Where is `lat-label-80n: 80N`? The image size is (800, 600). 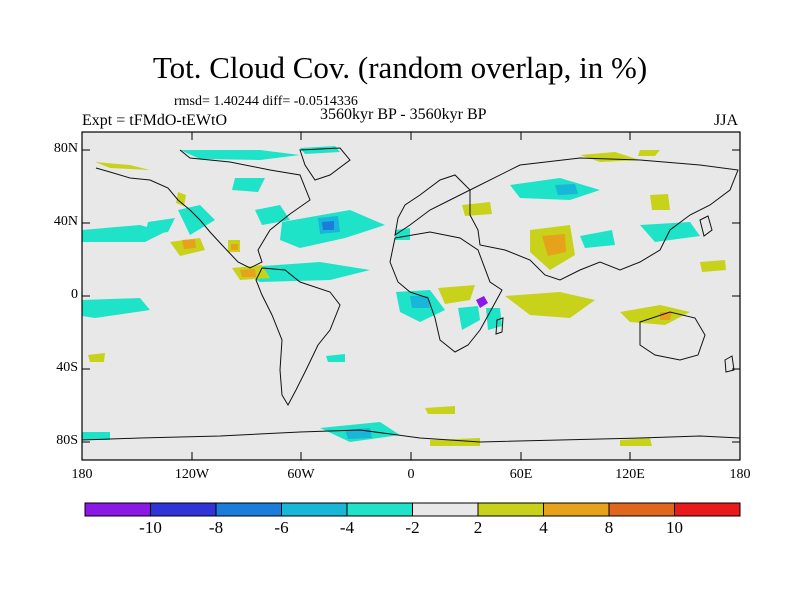
lat-label-80n: 80N is located at coordinates (65, 148).